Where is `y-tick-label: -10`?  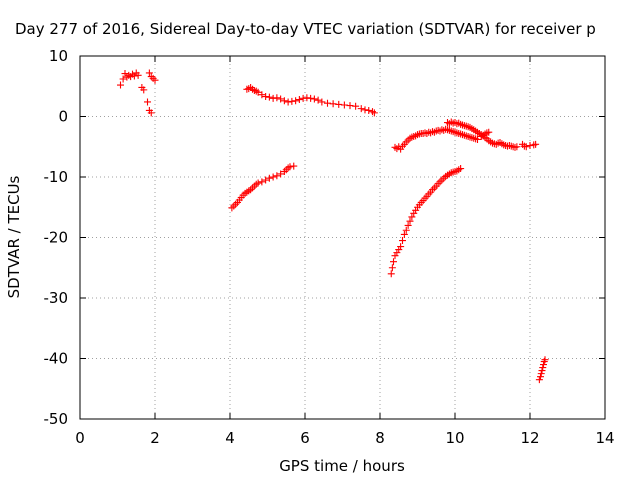 y-tick-label: -10 is located at coordinates (56, 177).